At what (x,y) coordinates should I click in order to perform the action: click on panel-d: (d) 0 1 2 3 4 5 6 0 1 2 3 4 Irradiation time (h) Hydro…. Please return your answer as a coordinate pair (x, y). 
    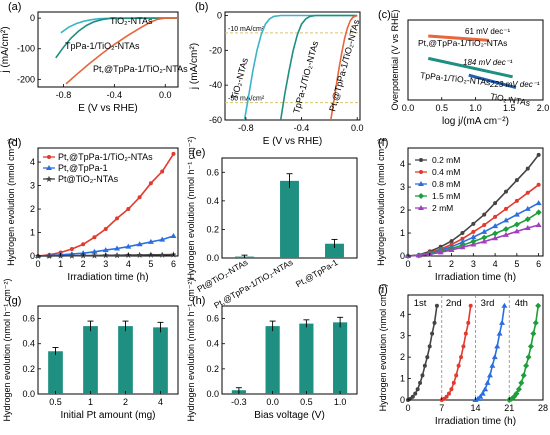
    Looking at the image, I should click on (92, 210).